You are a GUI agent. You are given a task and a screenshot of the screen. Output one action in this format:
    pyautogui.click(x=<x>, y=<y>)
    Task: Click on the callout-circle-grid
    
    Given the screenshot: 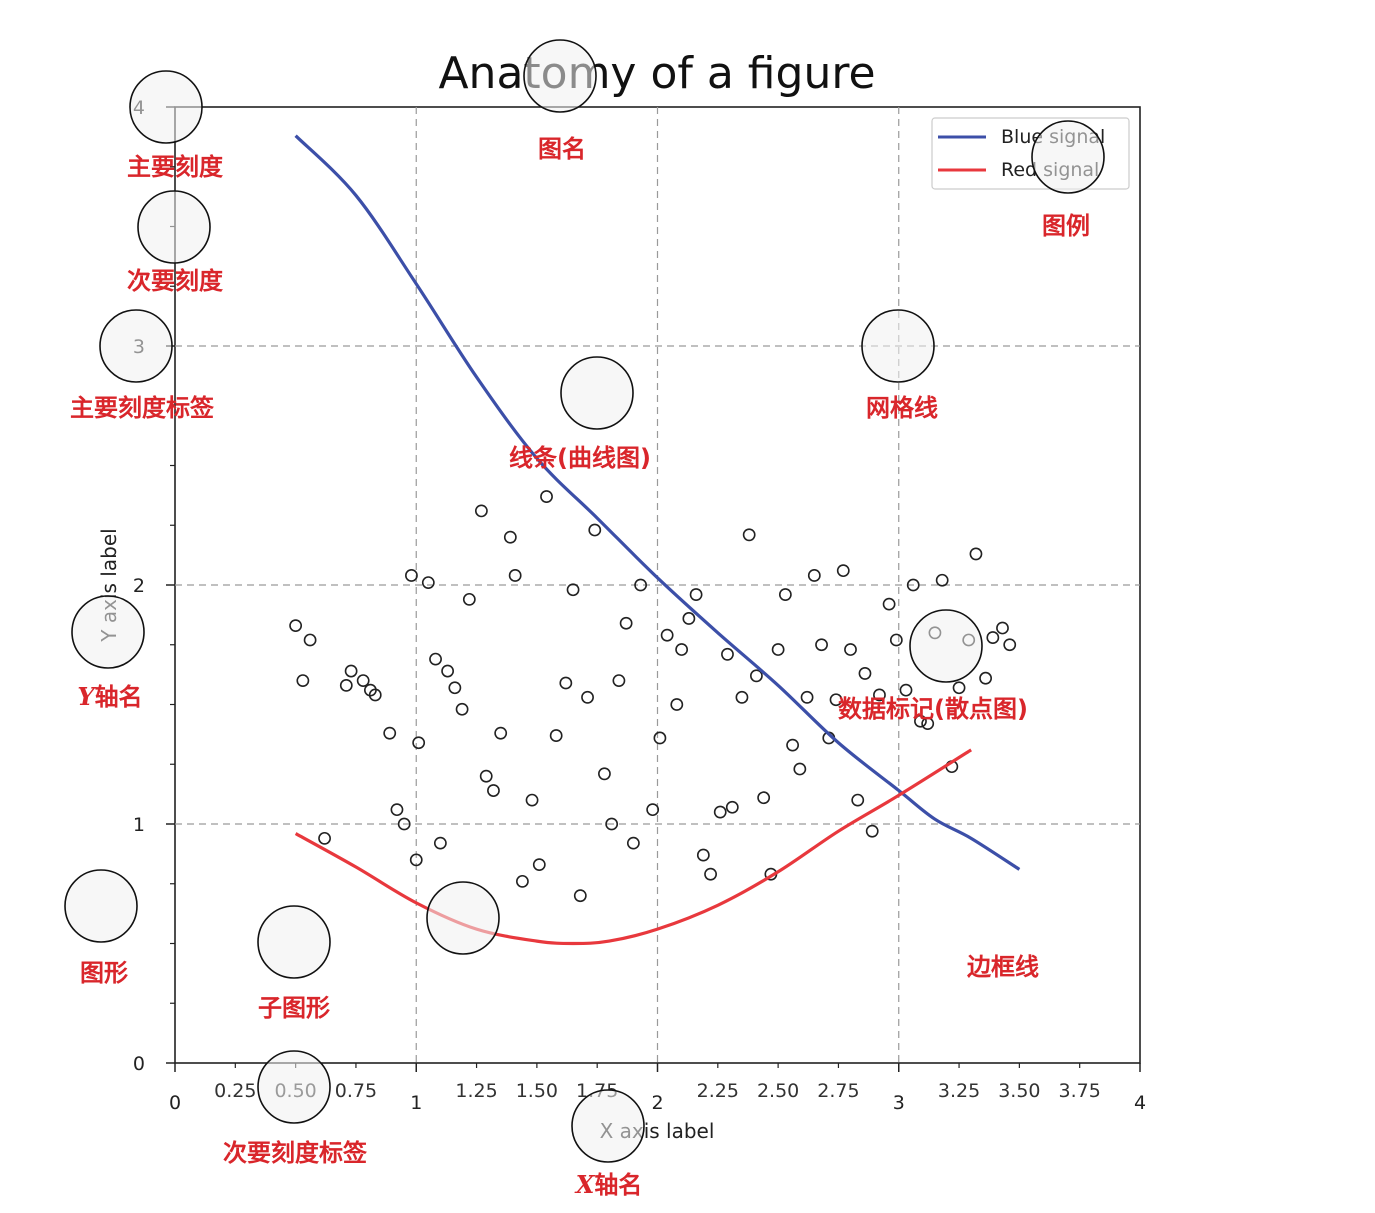 What is the action you would take?
    pyautogui.click(x=898, y=346)
    